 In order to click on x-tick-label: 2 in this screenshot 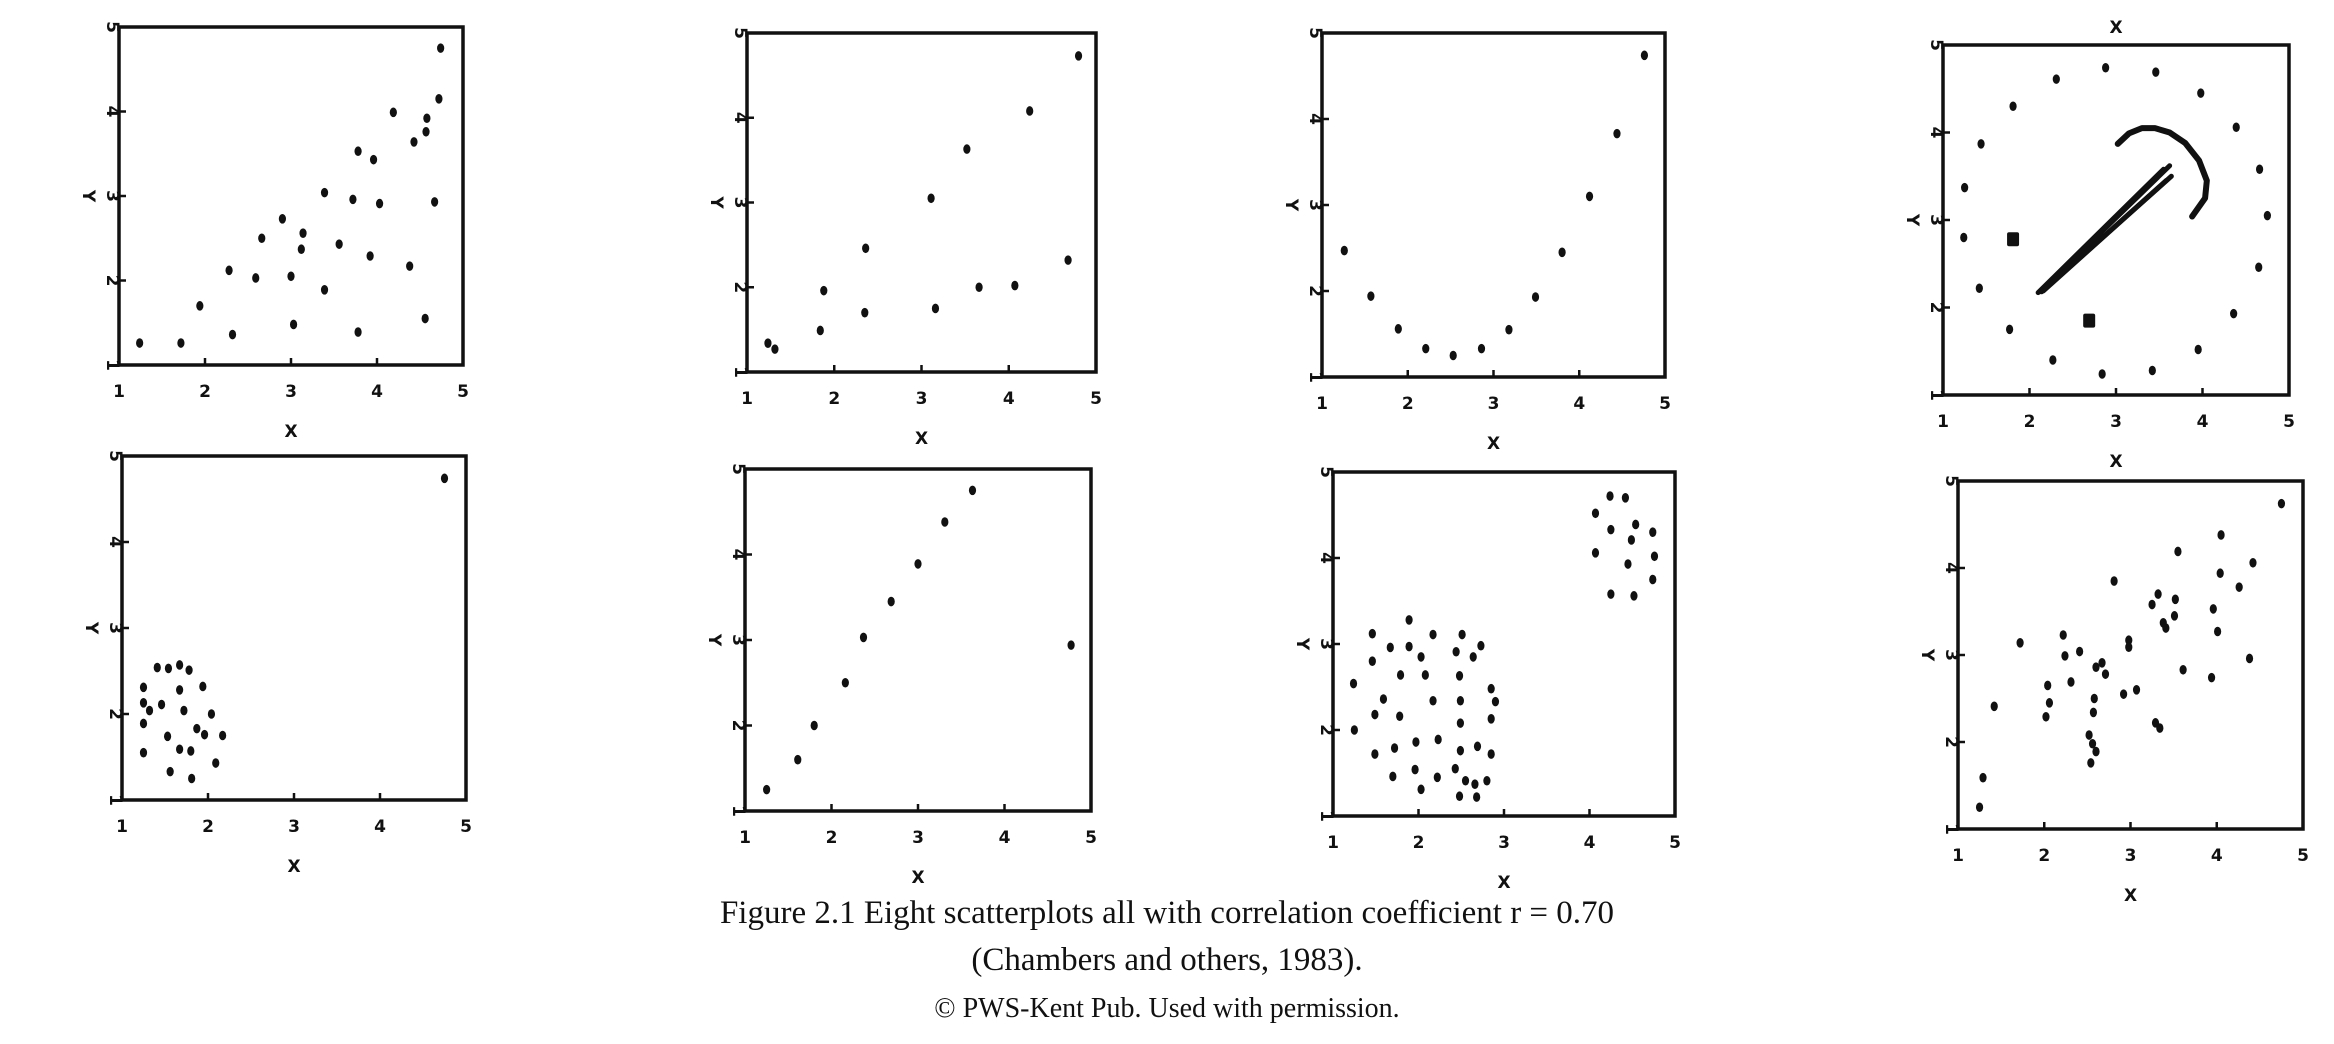, I will do `click(1408, 404)`.